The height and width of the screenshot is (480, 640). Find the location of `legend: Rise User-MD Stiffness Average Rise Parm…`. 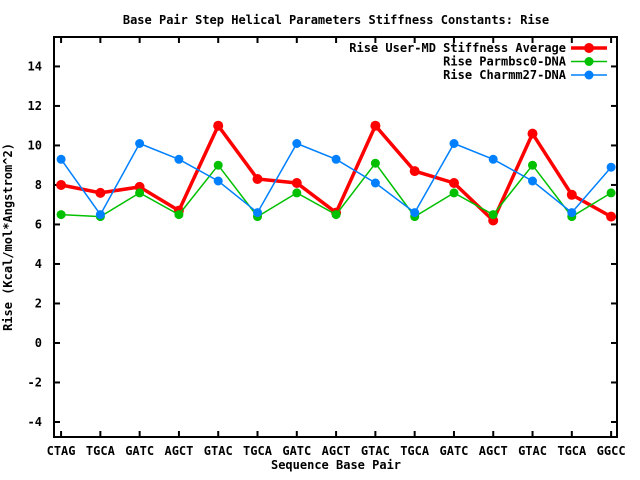

legend: Rise User-MD Stiffness Average Rise Parm… is located at coordinates (458, 61).